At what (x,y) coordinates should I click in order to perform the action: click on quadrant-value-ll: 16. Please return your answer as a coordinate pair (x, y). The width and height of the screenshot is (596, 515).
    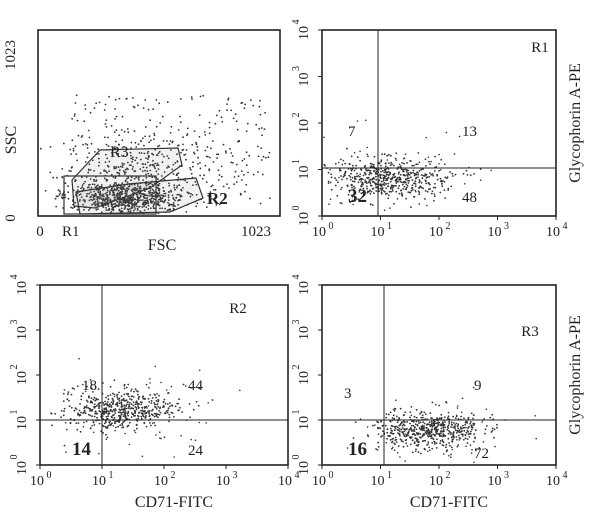
    Looking at the image, I should click on (357, 449).